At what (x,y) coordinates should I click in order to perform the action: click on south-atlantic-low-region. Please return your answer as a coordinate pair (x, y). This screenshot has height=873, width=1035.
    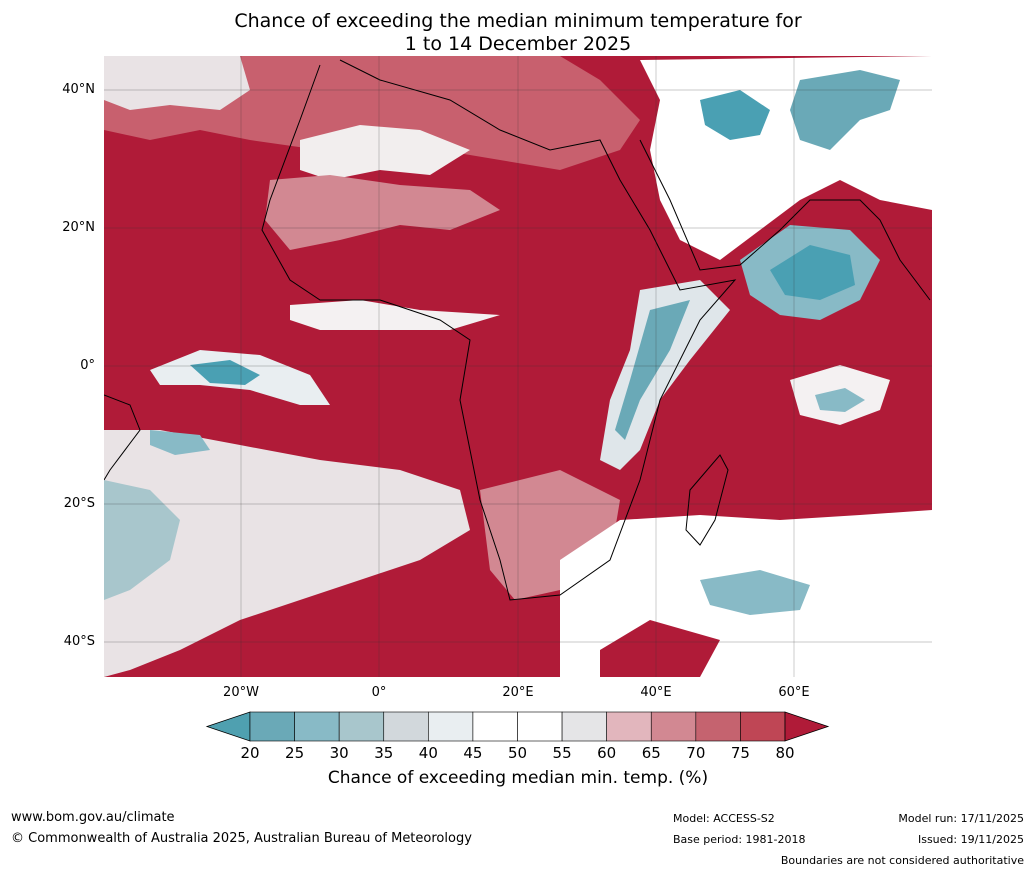
    Looking at the image, I should click on (287, 553).